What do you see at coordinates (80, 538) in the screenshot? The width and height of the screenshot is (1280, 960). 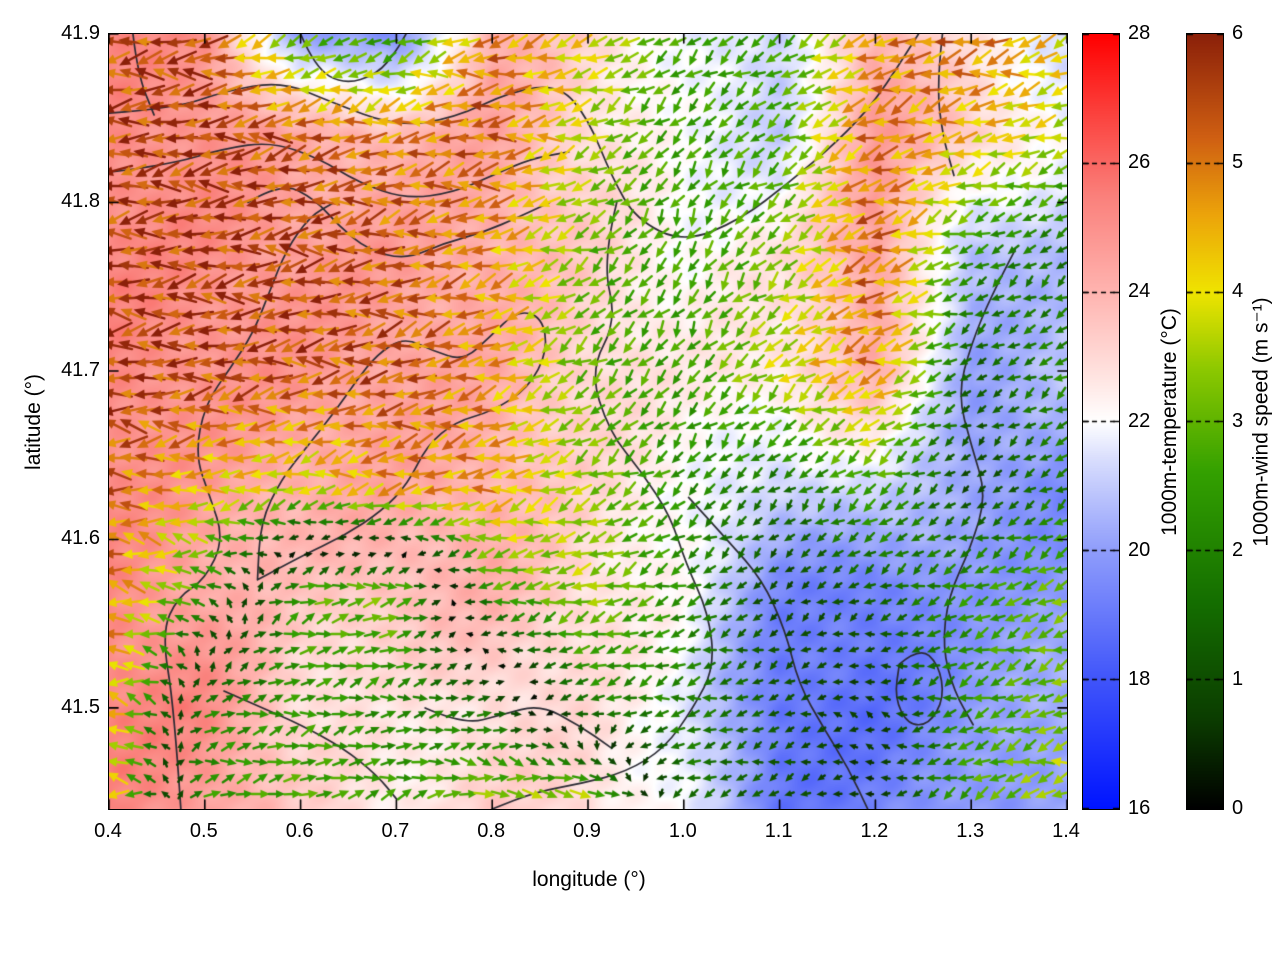 I see `y-tick-label: 41.6` at bounding box center [80, 538].